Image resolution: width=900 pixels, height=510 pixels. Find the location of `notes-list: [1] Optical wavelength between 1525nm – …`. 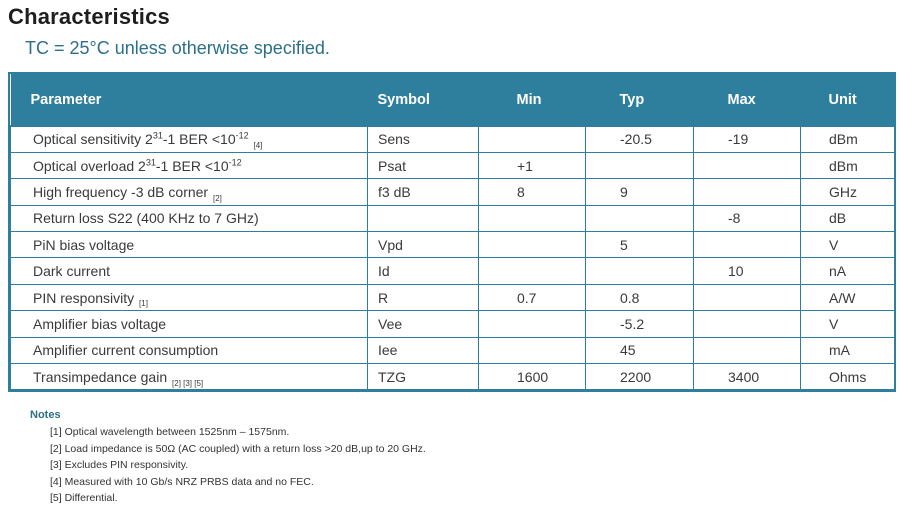

notes-list: [1] Optical wavelength between 1525nm – … is located at coordinates (228, 465).